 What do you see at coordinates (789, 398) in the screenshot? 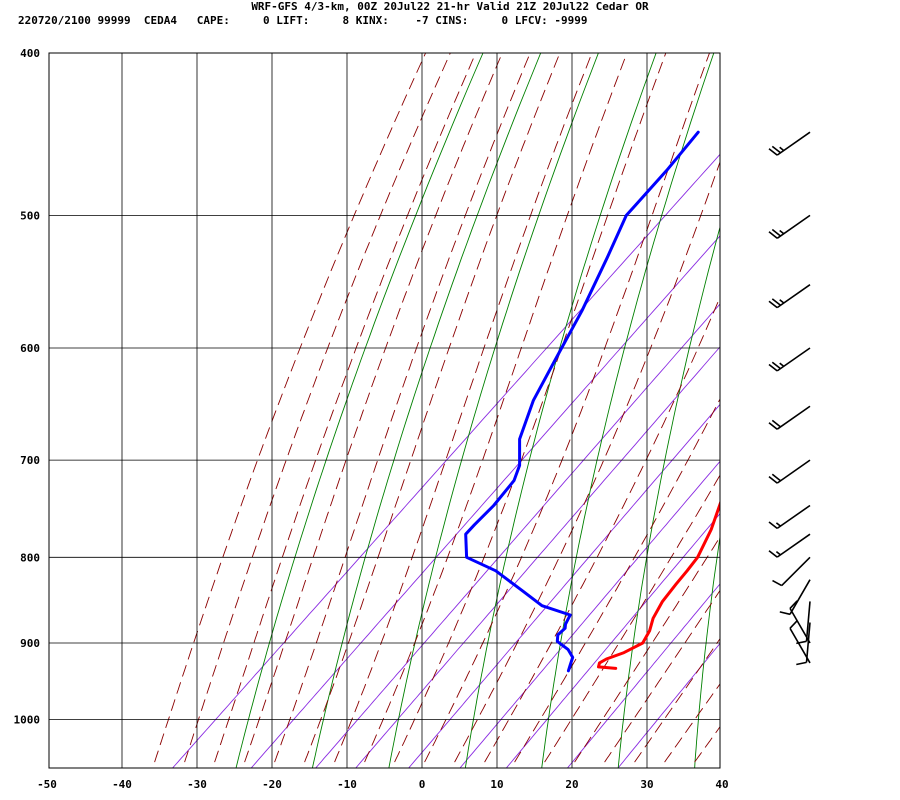
I see `wind-barbs` at bounding box center [789, 398].